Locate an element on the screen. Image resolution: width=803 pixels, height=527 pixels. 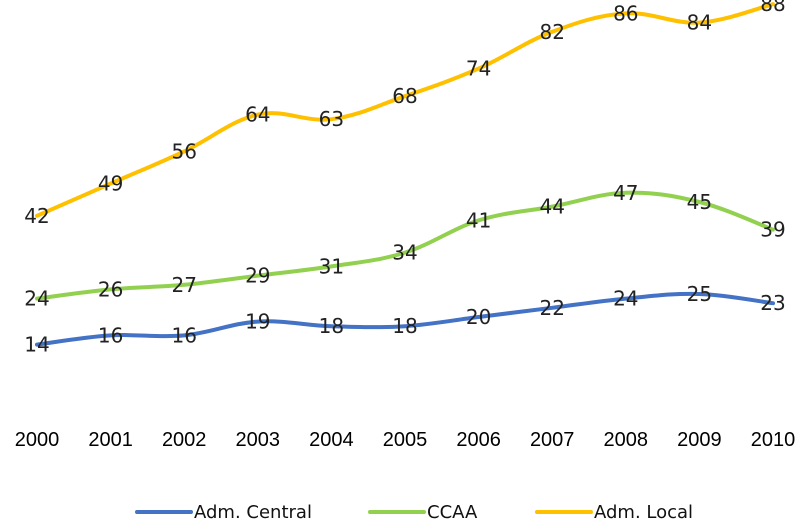
data-label: 64 is located at coordinates (257, 115).